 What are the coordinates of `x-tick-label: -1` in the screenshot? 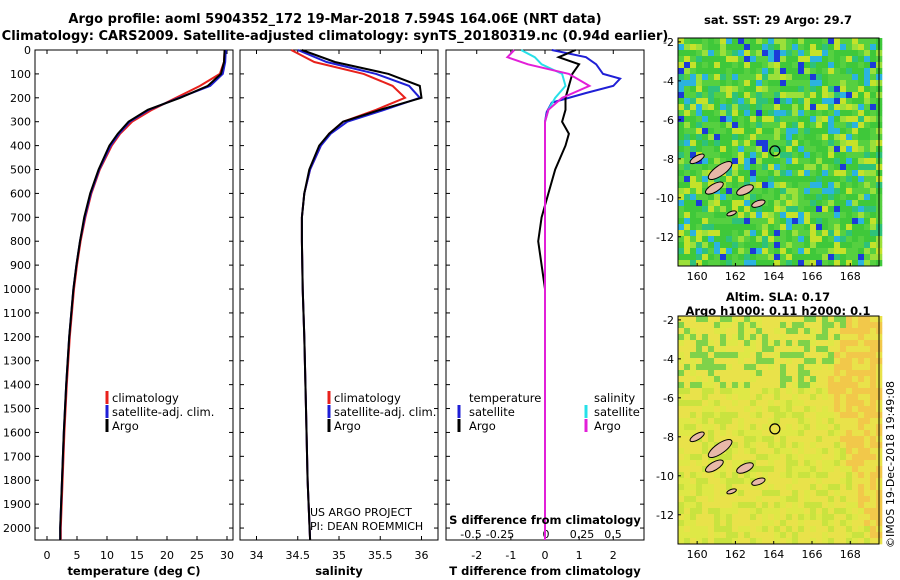 It's located at (510, 555).